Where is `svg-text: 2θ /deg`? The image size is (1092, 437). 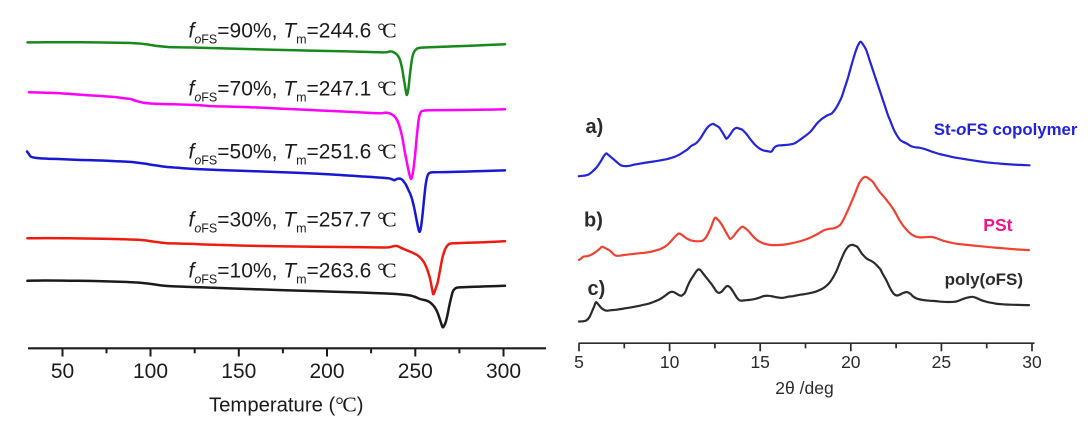 svg-text: 2θ /deg is located at coordinates (804, 388).